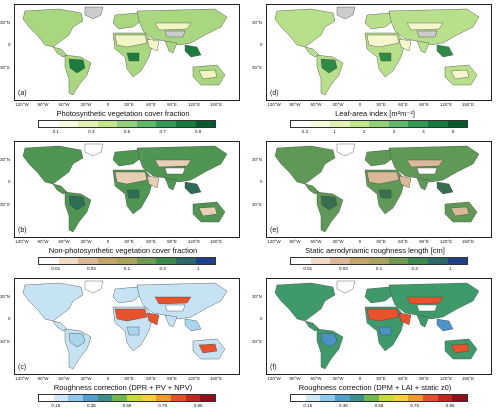 This screenshot has height=414, width=500. I want to click on colorbar-tick-label: 0.01, so click(56, 268).